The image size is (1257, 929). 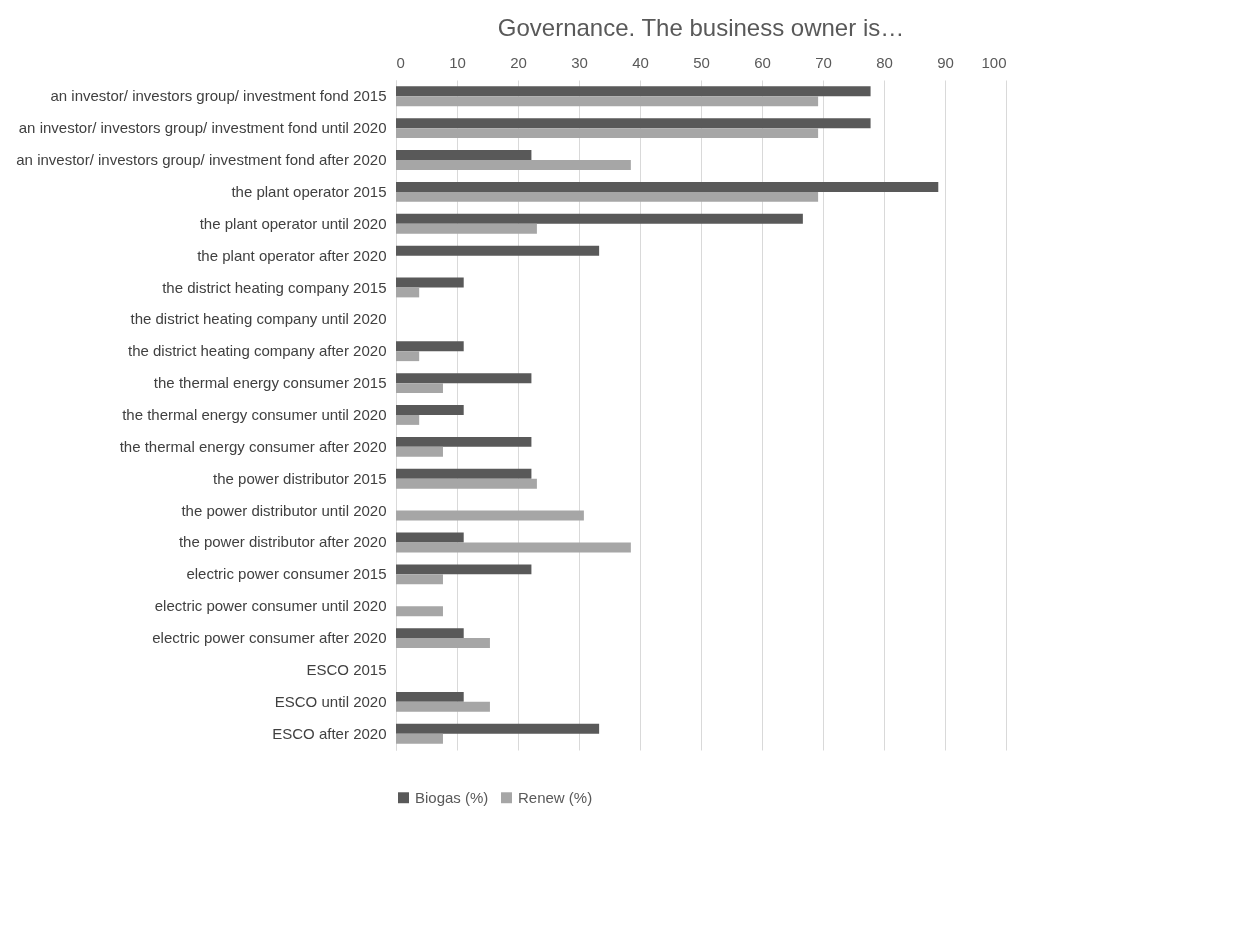 What do you see at coordinates (884, 62) in the screenshot?
I see `x-tick-label: 80` at bounding box center [884, 62].